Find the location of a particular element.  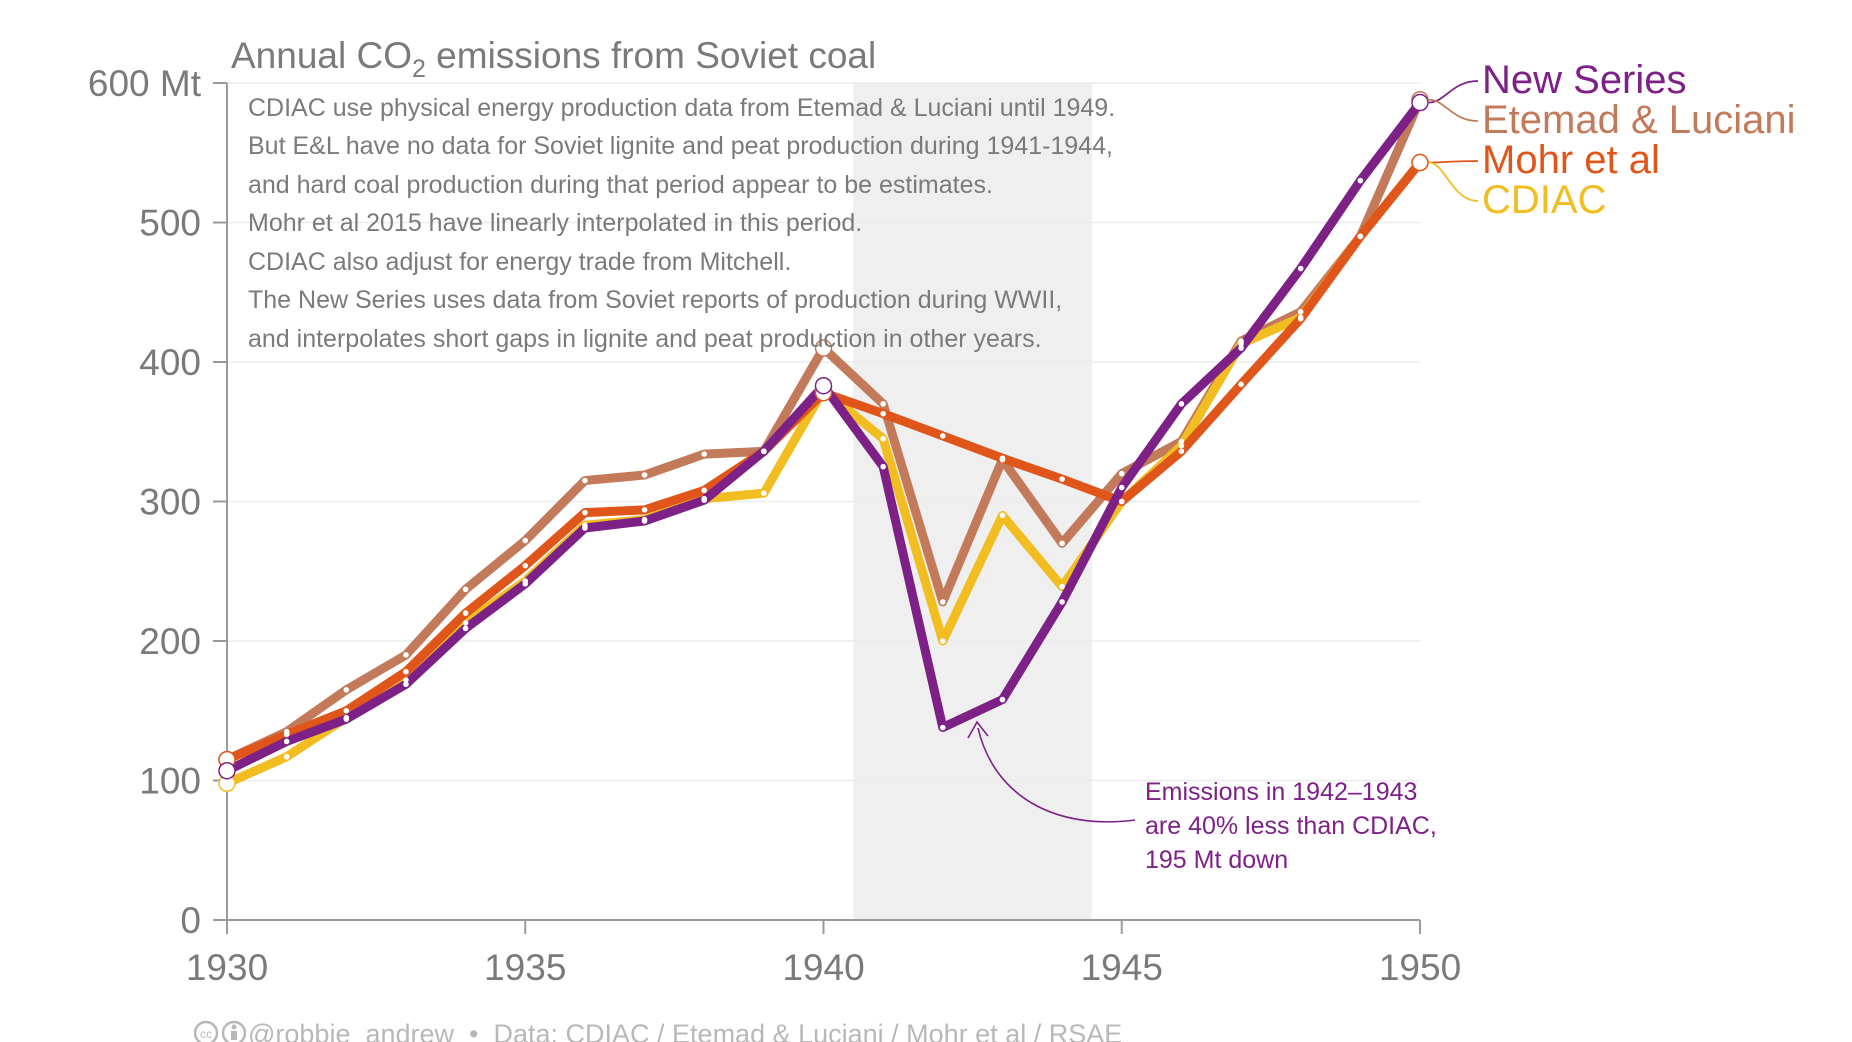

legend-label: New Series is located at coordinates (1584, 80).